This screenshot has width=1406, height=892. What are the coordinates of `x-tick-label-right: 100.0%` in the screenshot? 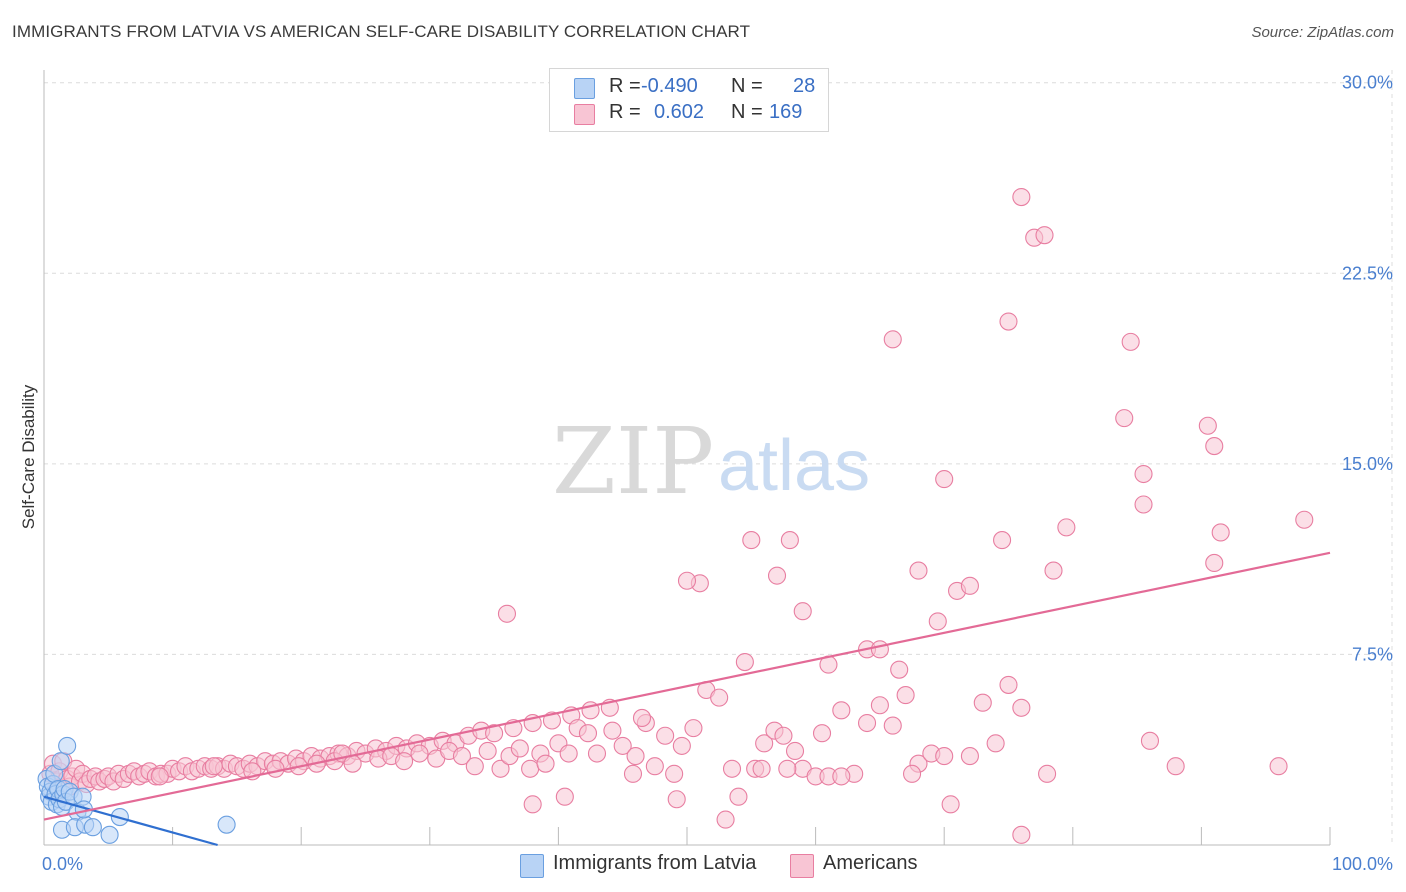 It's located at (1362, 864).